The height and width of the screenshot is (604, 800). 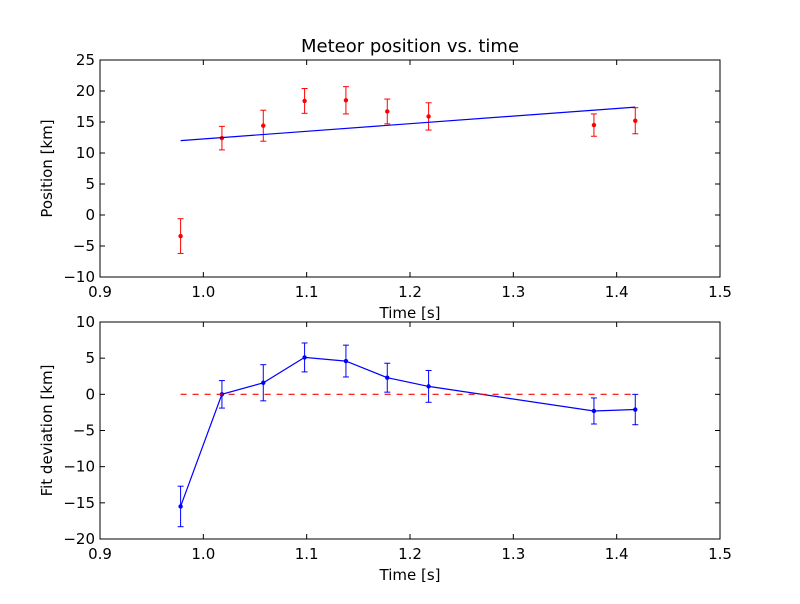 I want to click on y-tick-label: 25, so click(x=85, y=60).